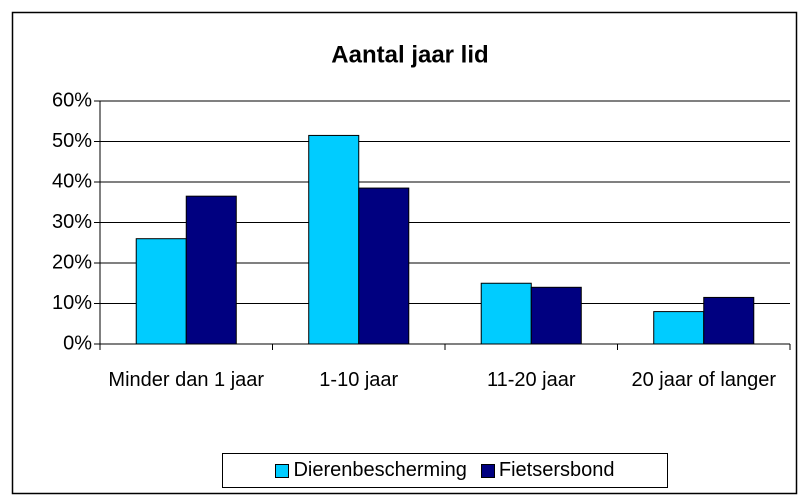  What do you see at coordinates (704, 380) in the screenshot?
I see `x-tick-label: 20 jaar of langer` at bounding box center [704, 380].